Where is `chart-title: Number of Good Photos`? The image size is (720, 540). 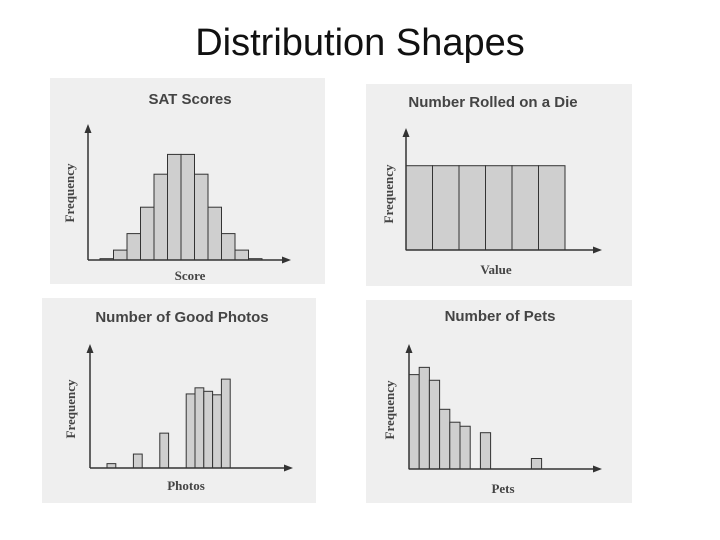
chart-title: Number of Good Photos is located at coordinates (181, 317).